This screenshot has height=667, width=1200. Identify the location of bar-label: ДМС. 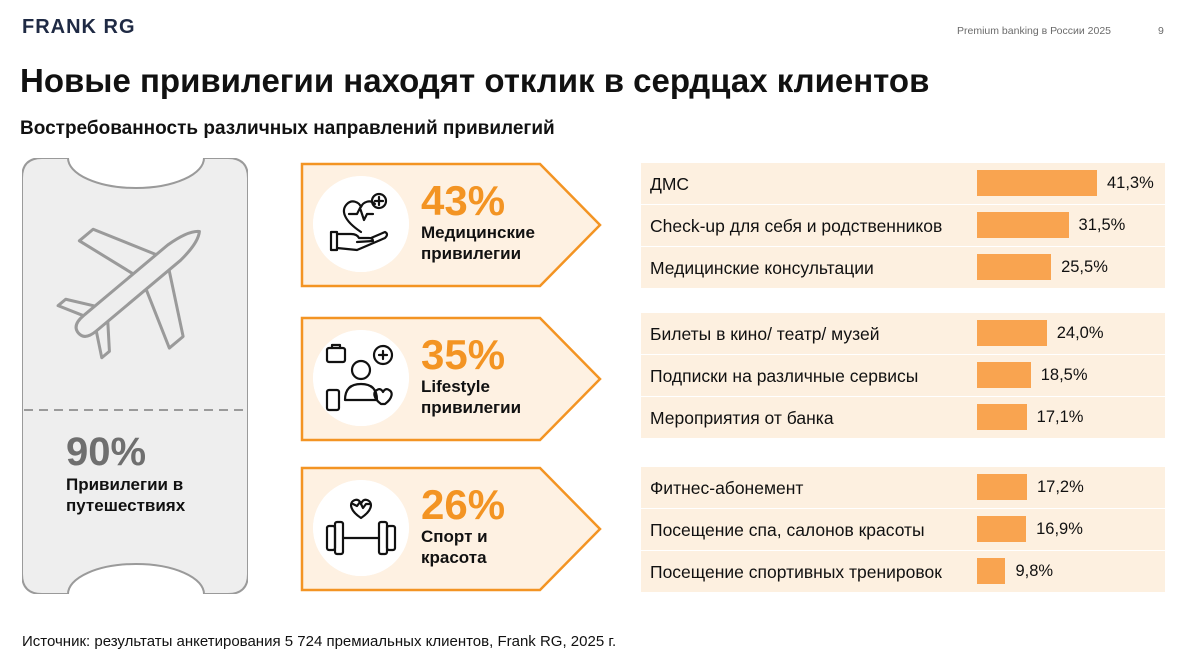
(670, 184).